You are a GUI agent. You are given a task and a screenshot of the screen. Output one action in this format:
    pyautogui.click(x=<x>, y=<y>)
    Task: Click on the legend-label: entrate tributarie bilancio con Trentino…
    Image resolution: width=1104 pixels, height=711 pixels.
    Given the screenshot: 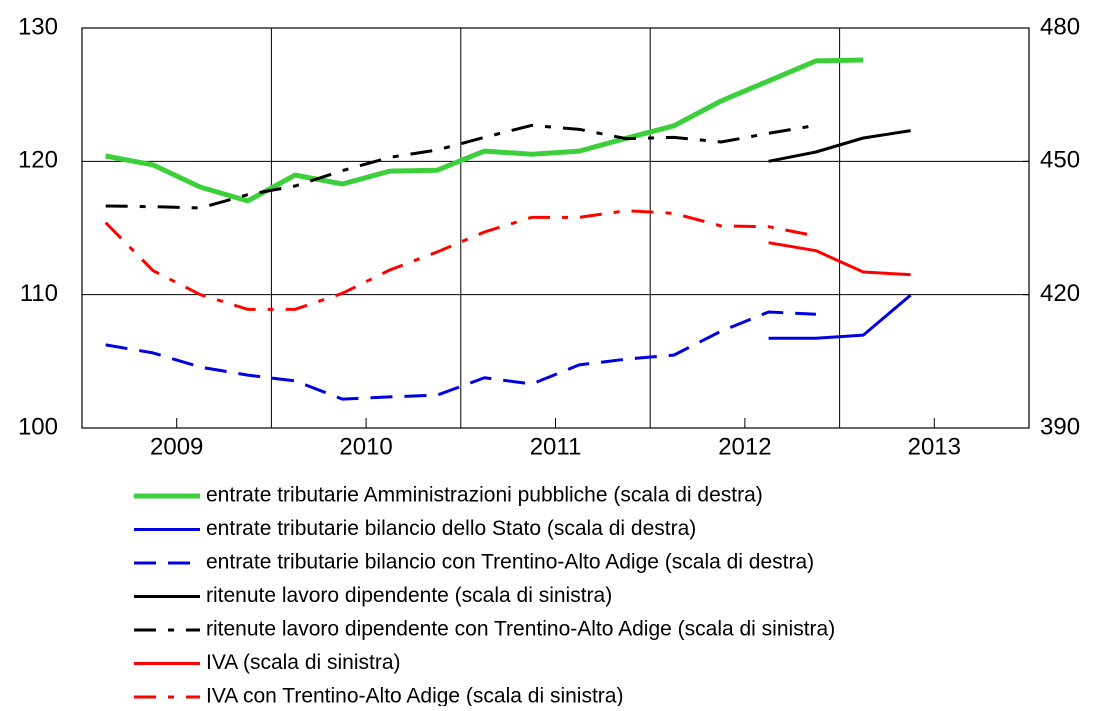 What is the action you would take?
    pyautogui.click(x=510, y=562)
    